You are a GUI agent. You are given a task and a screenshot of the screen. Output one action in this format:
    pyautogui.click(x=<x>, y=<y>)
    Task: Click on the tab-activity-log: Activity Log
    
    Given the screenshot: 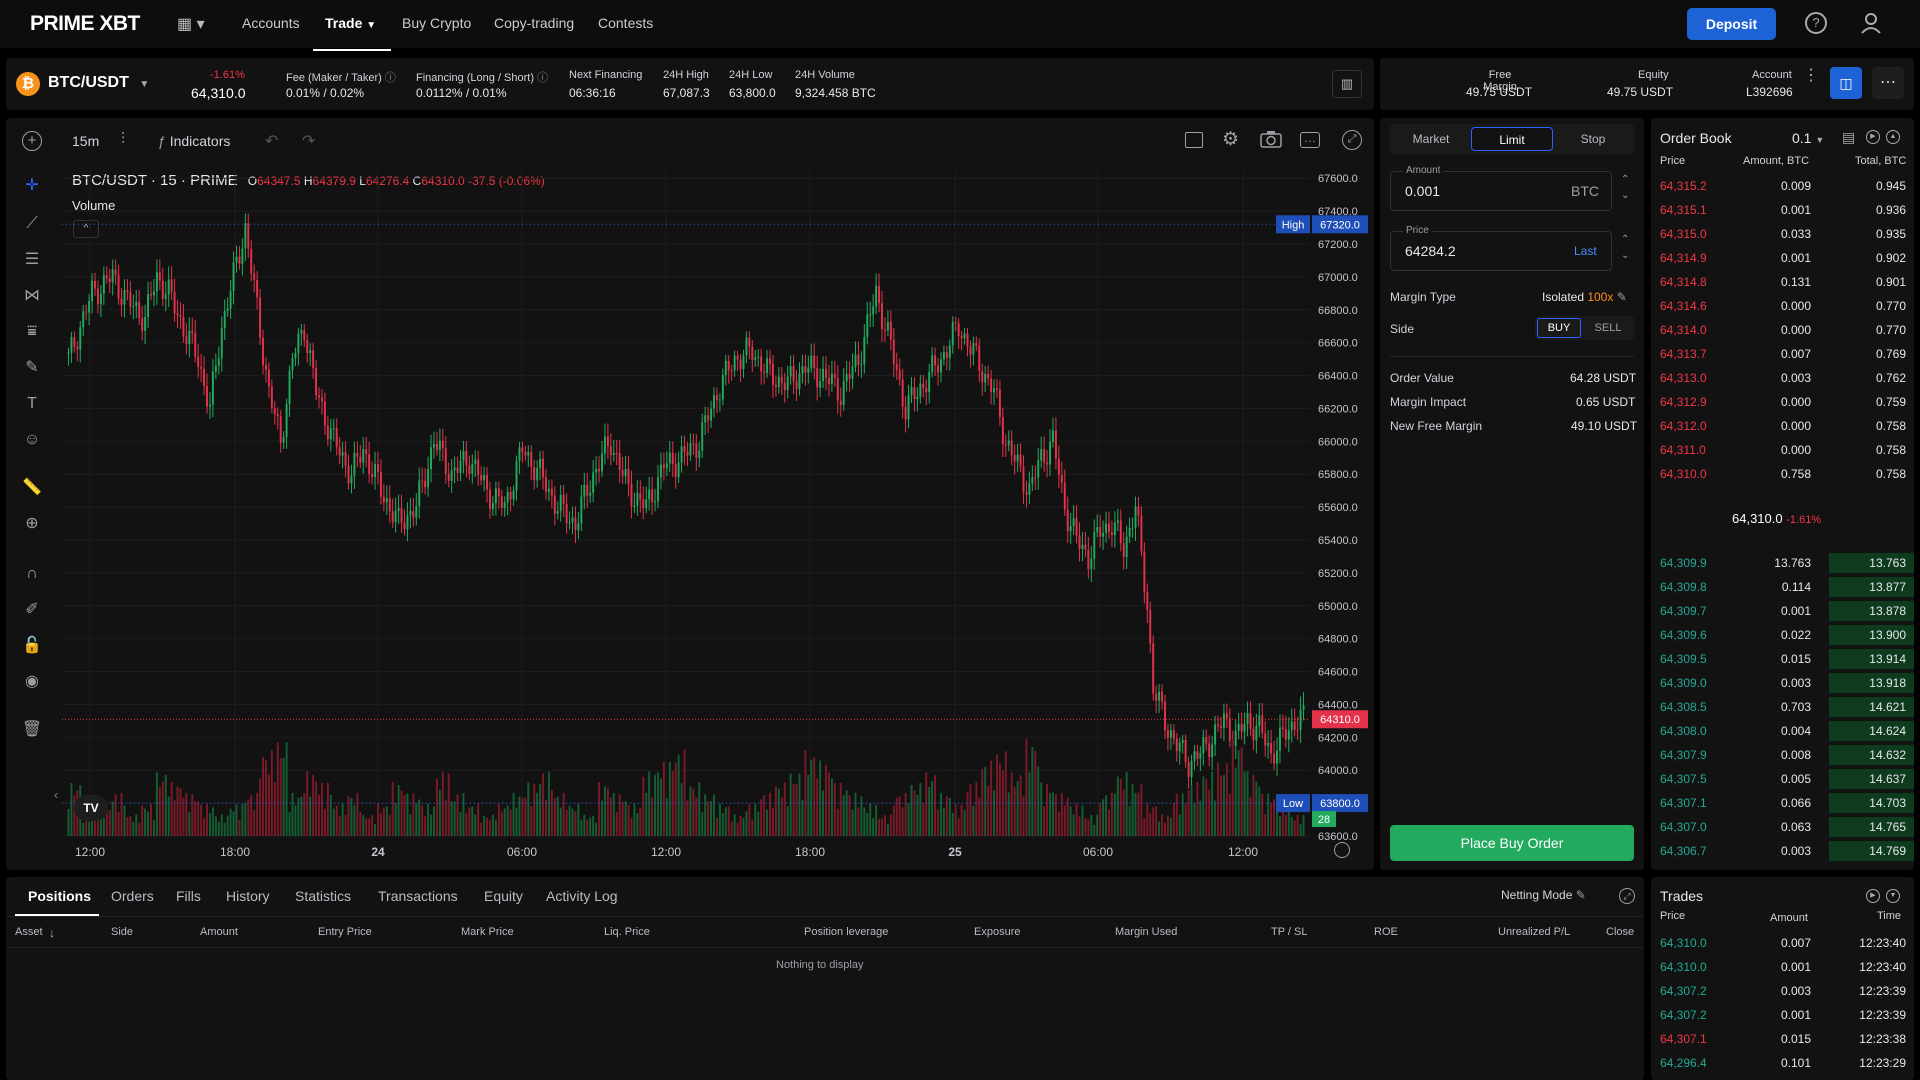 What is the action you would take?
    pyautogui.click(x=582, y=896)
    